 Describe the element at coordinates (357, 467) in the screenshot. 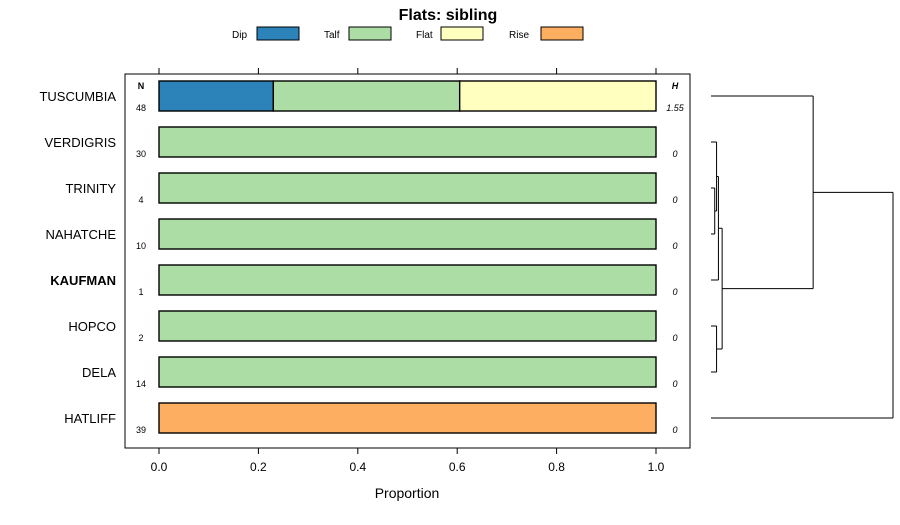

I see `x-tick-label: 0.4` at that location.